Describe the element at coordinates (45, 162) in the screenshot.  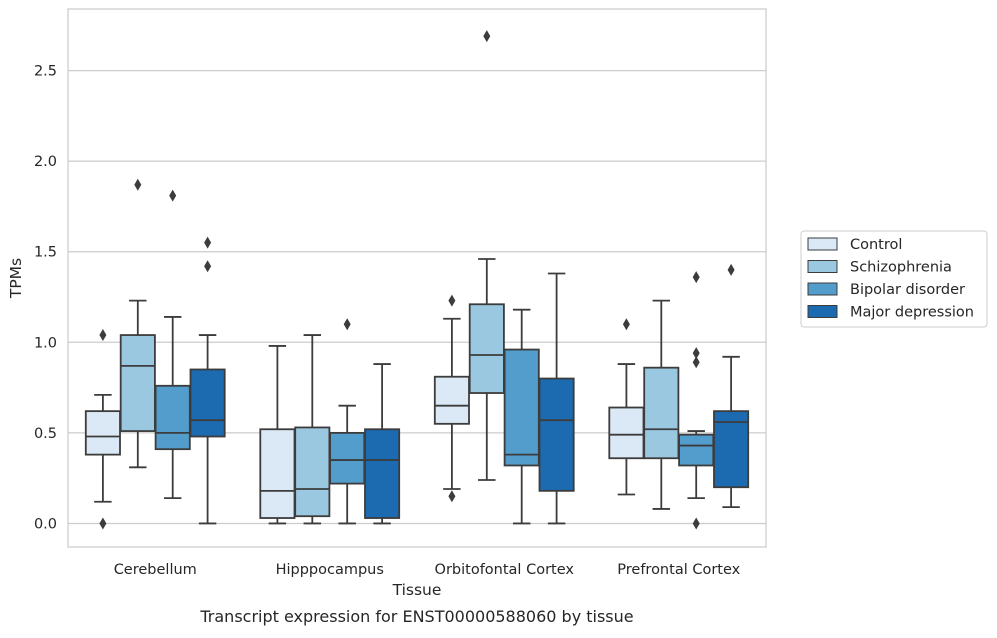
I see `y-tick-label: 2.0` at that location.